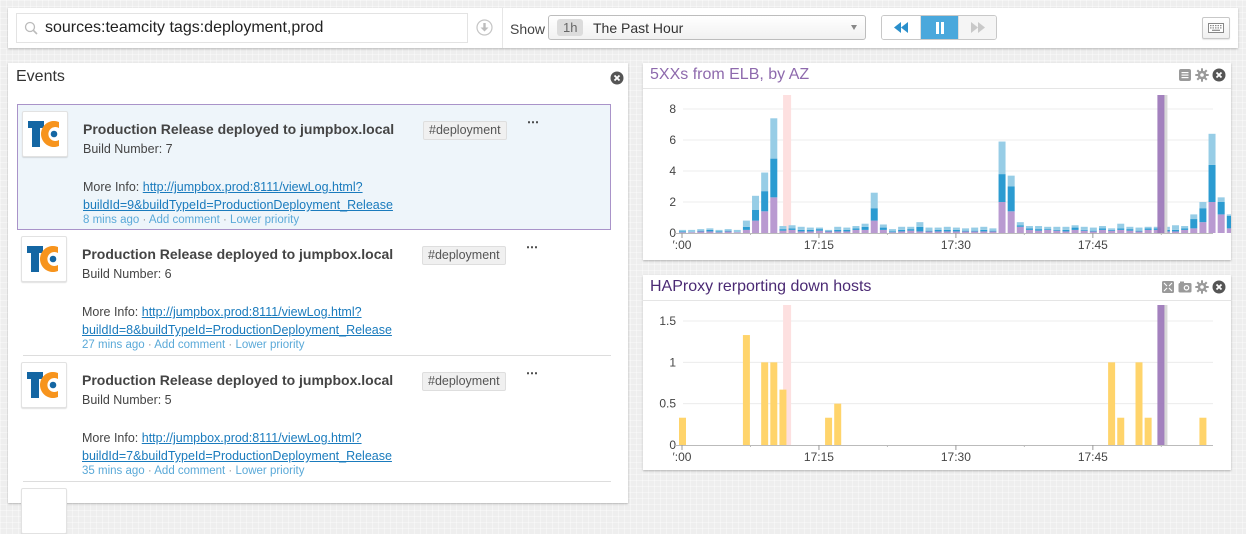  Describe the element at coordinates (570, 27) in the screenshot. I see `time-range-badge: 1h` at that location.